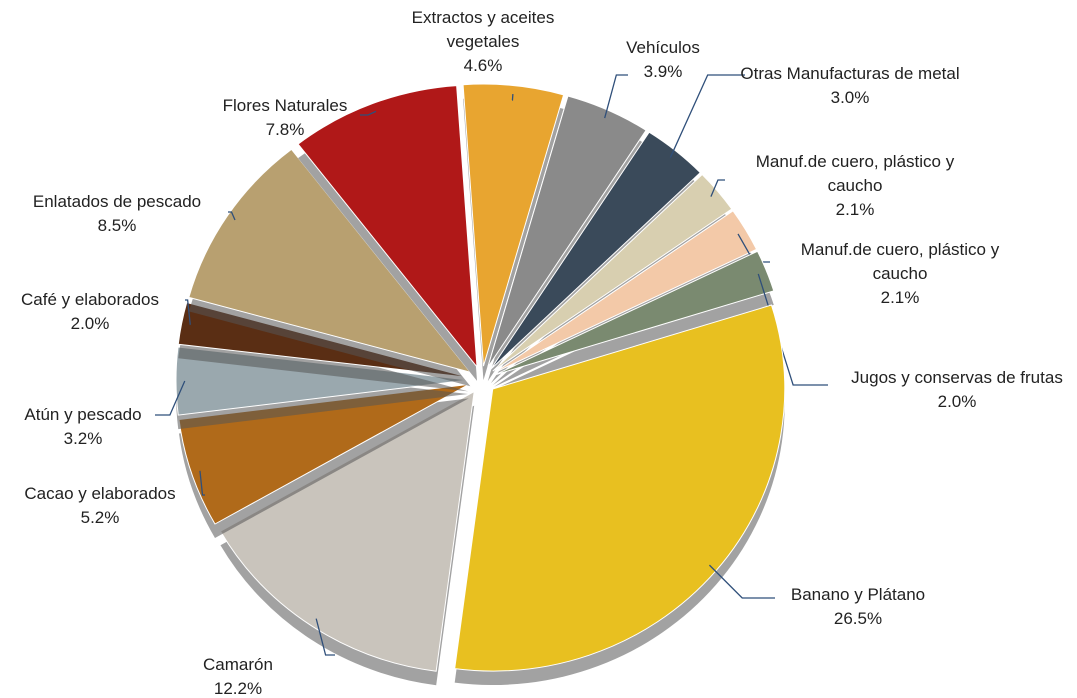 The height and width of the screenshot is (698, 1077). I want to click on category-name: Flores Naturales, so click(285, 105).